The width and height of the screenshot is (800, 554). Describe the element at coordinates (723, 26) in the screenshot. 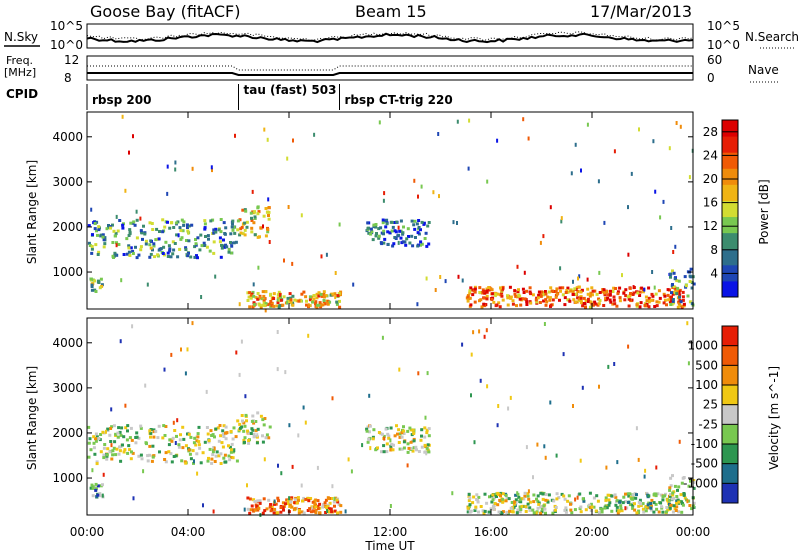

I see `nsearch-tick-top: 10^5` at that location.